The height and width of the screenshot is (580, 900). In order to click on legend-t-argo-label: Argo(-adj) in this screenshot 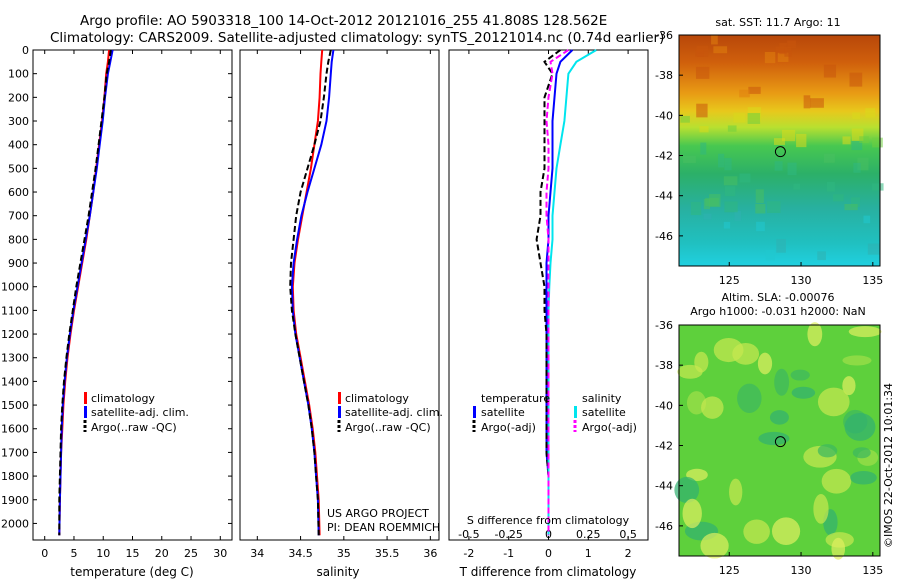, I will do `click(508, 427)`.